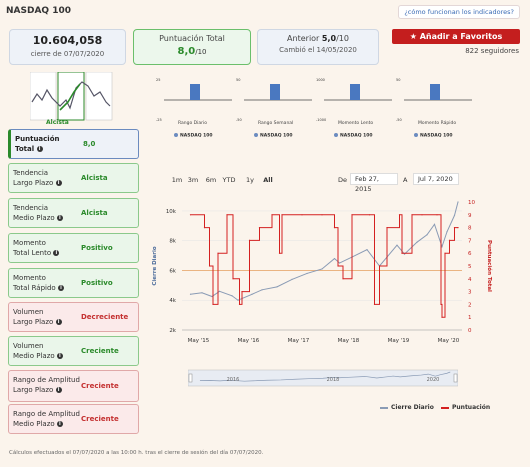 Image resolution: width=530 pixels, height=467 pixels. I want to click on x-tick-label: May '19, so click(399, 341).